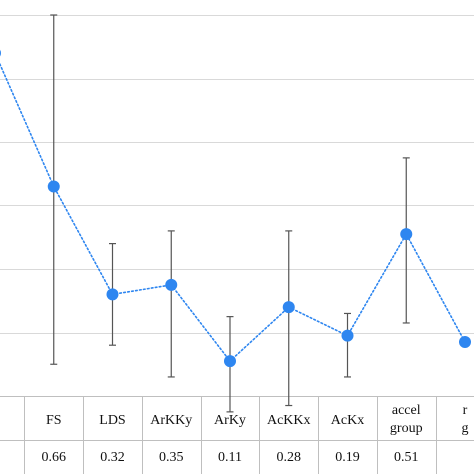 The width and height of the screenshot is (474, 474). What do you see at coordinates (406, 457) in the screenshot?
I see `value-label-accel-group: 0.51` at bounding box center [406, 457].